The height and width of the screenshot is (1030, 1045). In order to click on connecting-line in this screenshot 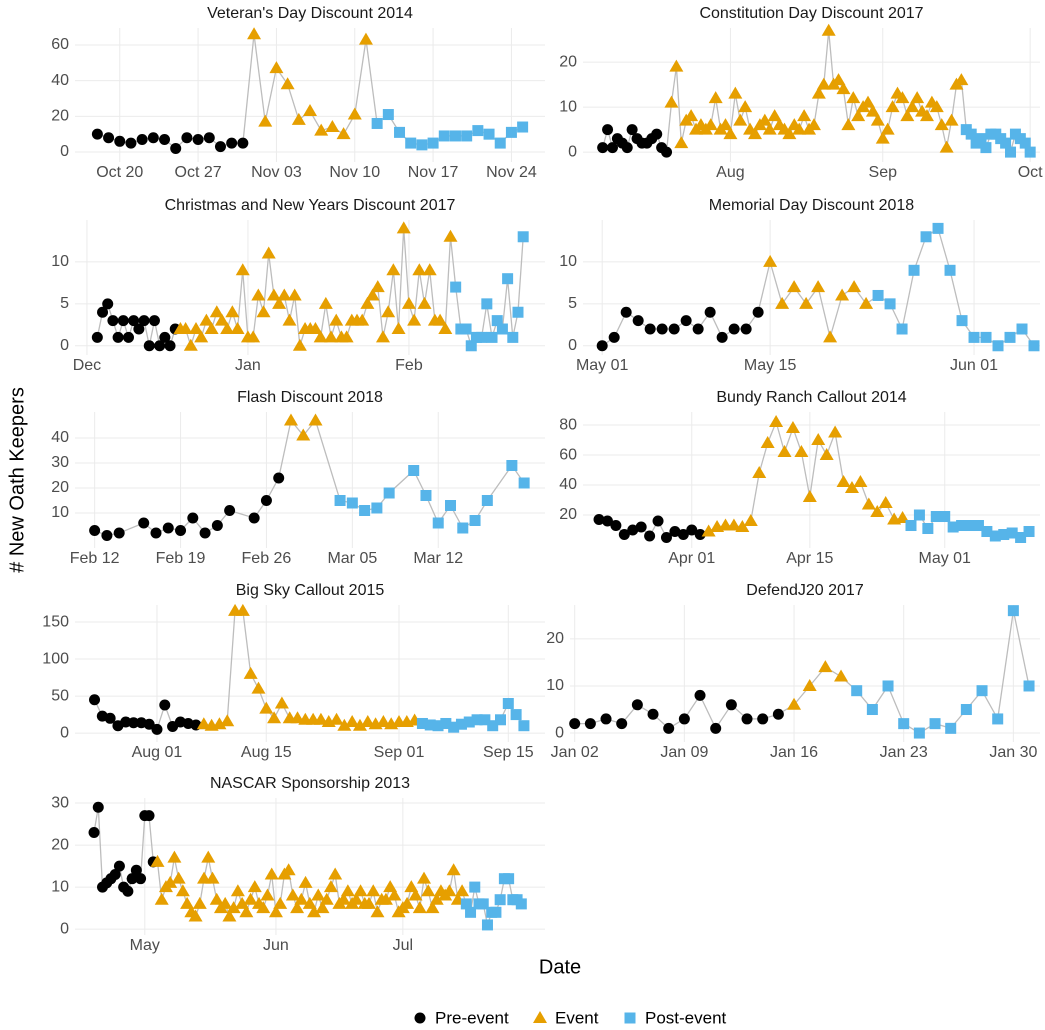, I will do `click(802, 672)`.